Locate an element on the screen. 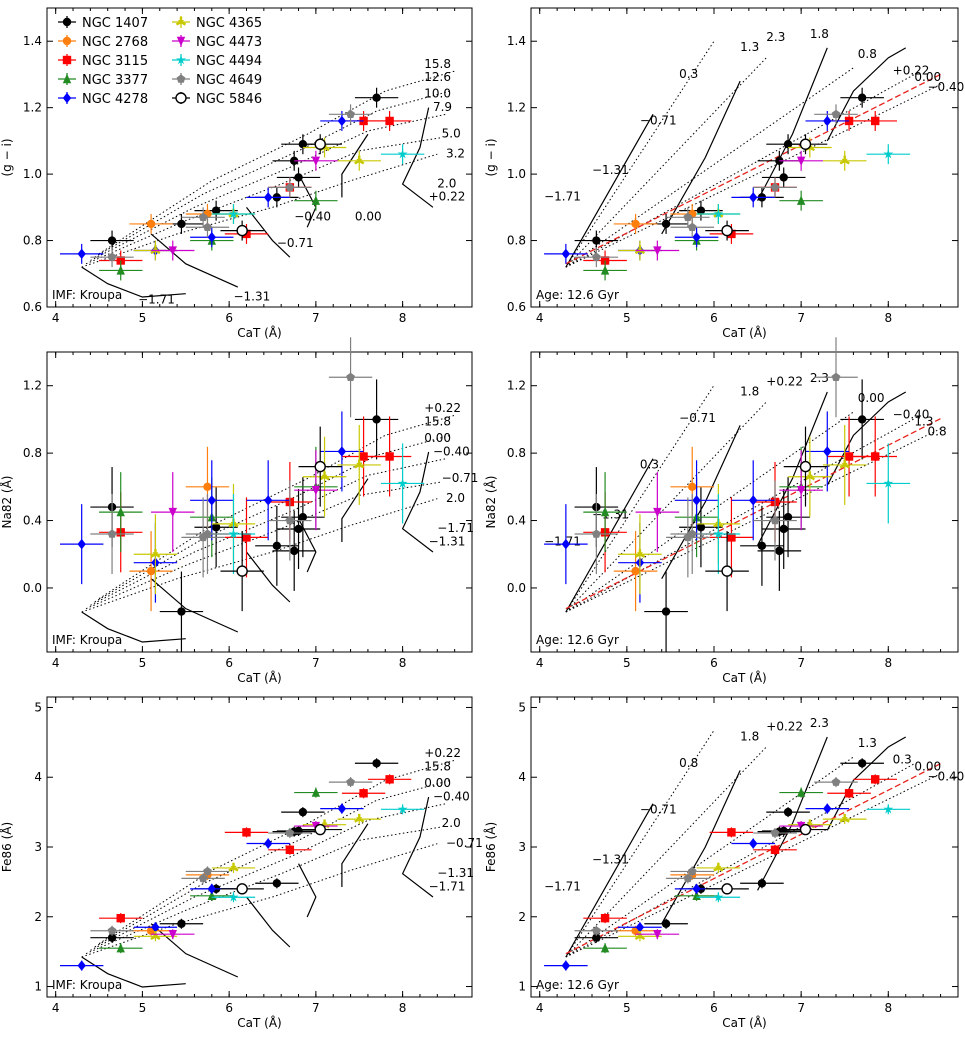 Image resolution: width=965 pixels, height=1038 pixels. panel-annotation: Age: 12.6 Gyr is located at coordinates (577, 640).